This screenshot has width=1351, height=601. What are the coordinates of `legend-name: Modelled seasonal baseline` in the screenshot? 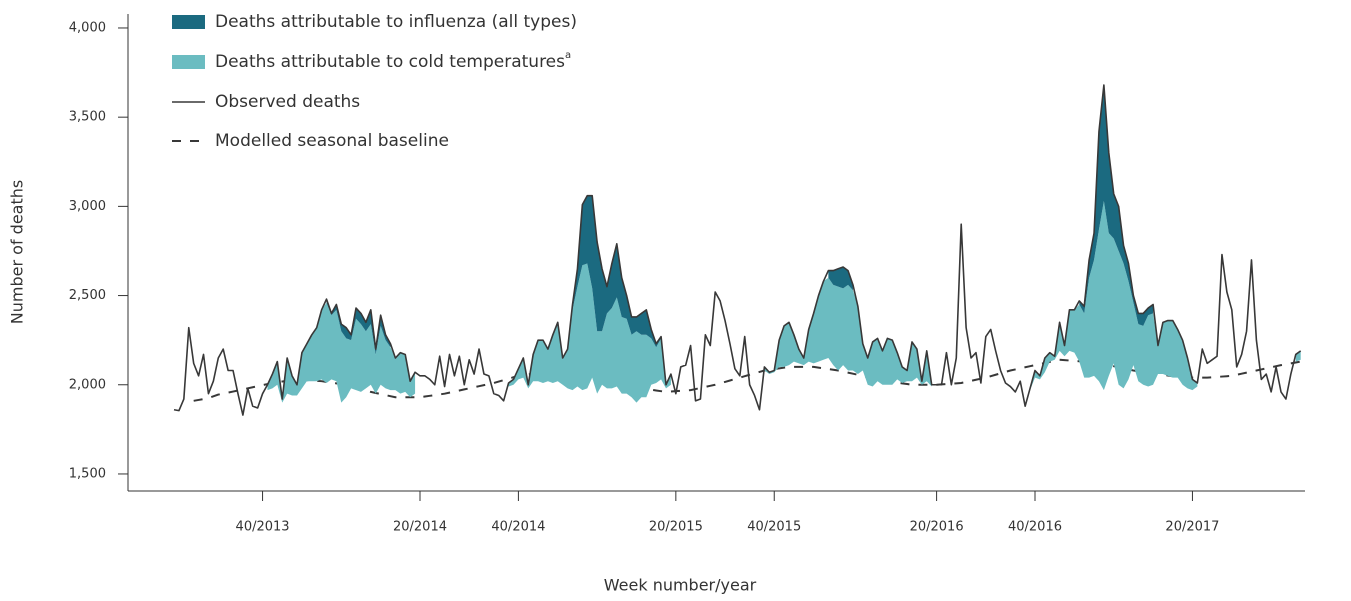 It's located at (332, 141).